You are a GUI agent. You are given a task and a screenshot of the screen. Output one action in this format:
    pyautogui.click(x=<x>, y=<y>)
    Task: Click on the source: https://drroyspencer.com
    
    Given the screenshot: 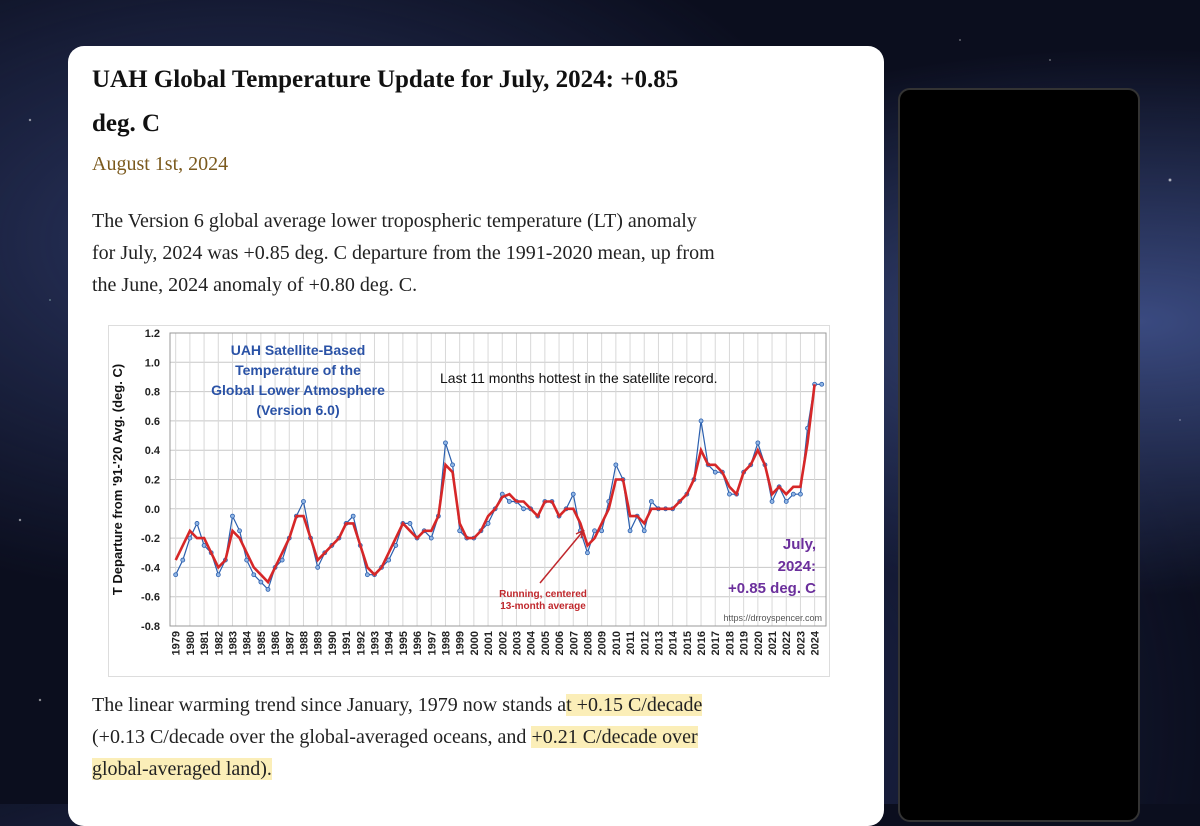 What is the action you would take?
    pyautogui.click(x=772, y=618)
    